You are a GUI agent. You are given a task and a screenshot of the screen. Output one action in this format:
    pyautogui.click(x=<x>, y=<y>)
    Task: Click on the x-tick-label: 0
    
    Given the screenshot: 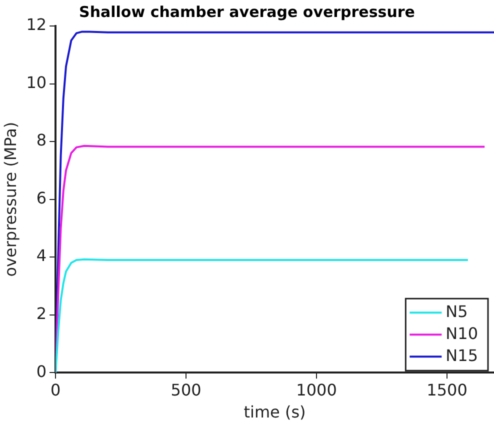 What is the action you would take?
    pyautogui.click(x=55, y=390)
    